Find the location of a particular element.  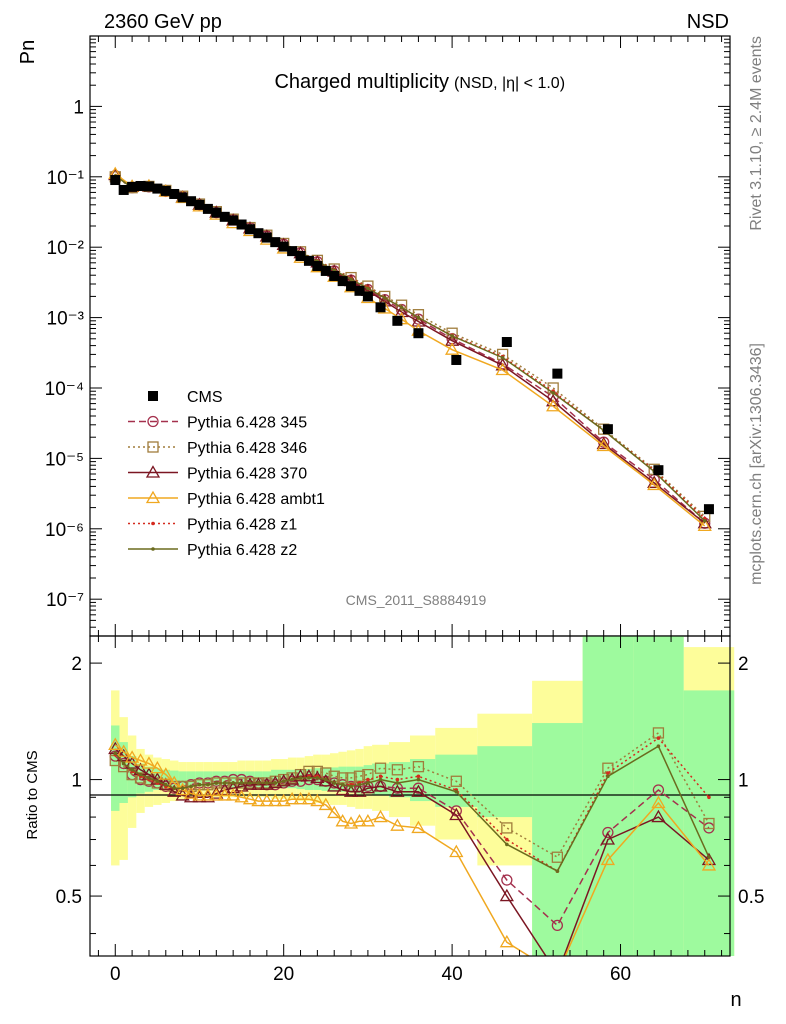

main-y-tick-label: 1 is located at coordinates (78, 107).